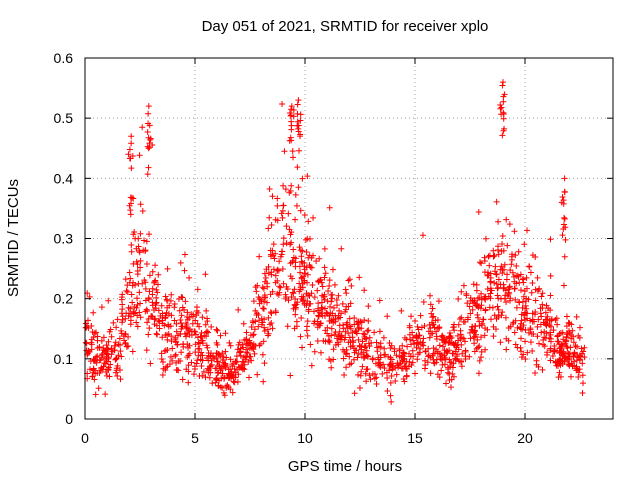 This screenshot has height=480, width=640. I want to click on x-tick-label: 5, so click(195, 438).